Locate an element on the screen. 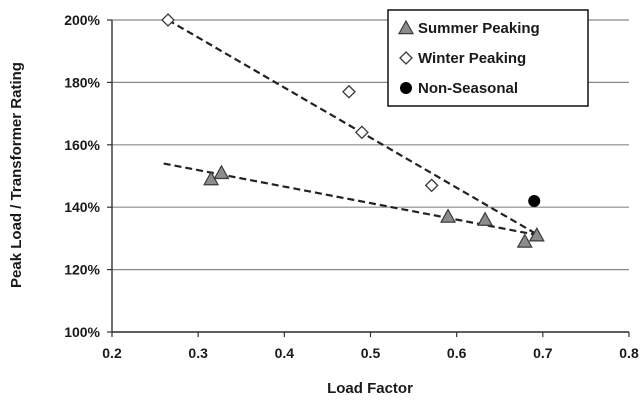 The height and width of the screenshot is (406, 643). y-tick-label: 120% is located at coordinates (82, 270).